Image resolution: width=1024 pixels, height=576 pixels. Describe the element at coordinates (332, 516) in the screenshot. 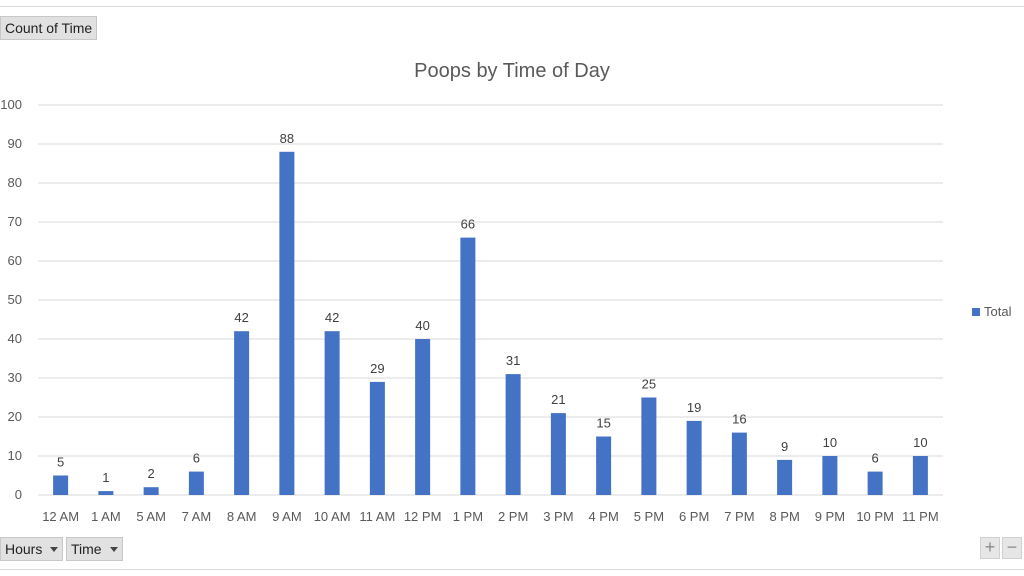

I see `x-tick-label: 10 AM` at that location.